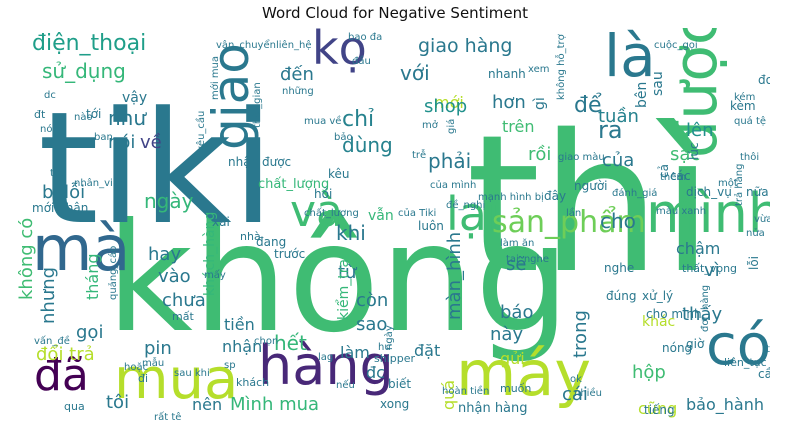 The image size is (790, 425). I want to click on word-115: nóng, so click(677, 348).